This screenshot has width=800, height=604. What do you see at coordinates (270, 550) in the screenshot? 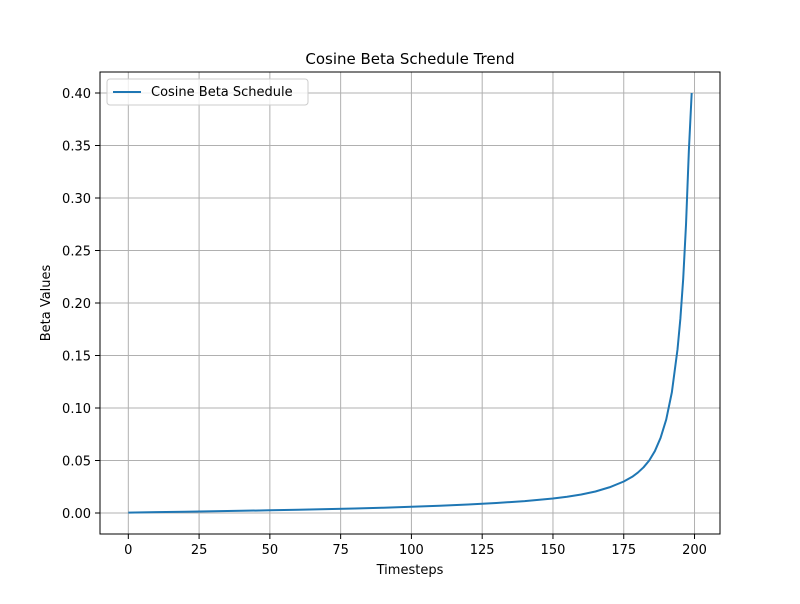
I see `x-tick-label: 50` at bounding box center [270, 550].